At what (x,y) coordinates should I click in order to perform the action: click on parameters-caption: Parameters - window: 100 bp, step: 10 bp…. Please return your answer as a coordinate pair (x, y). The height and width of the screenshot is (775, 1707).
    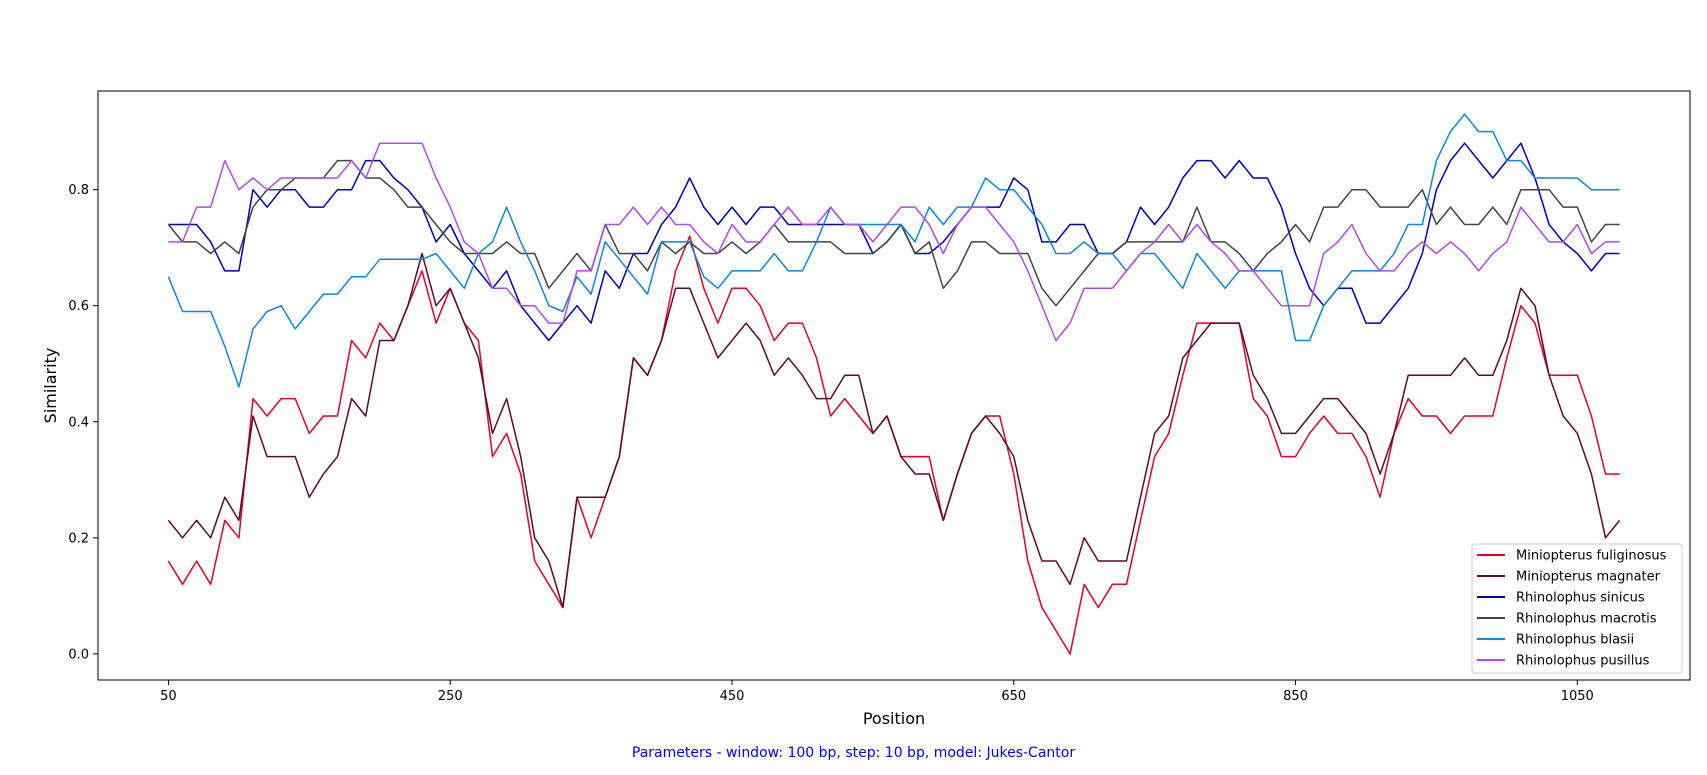
    Looking at the image, I should click on (853, 753).